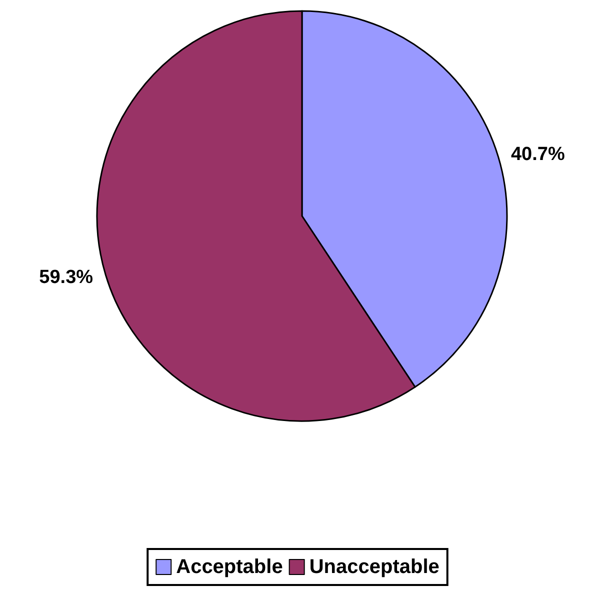 The width and height of the screenshot is (595, 599). Describe the element at coordinates (229, 567) in the screenshot. I see `legend-label: Acceptable` at that location.